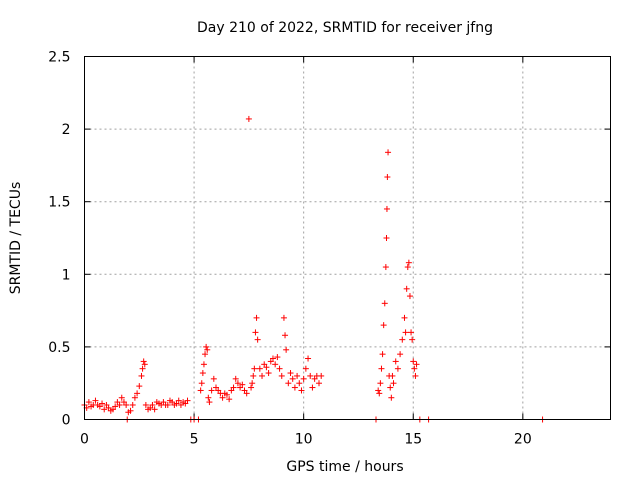 Image resolution: width=640 pixels, height=480 pixels. I want to click on y-tick-label: 1.5, so click(59, 203).